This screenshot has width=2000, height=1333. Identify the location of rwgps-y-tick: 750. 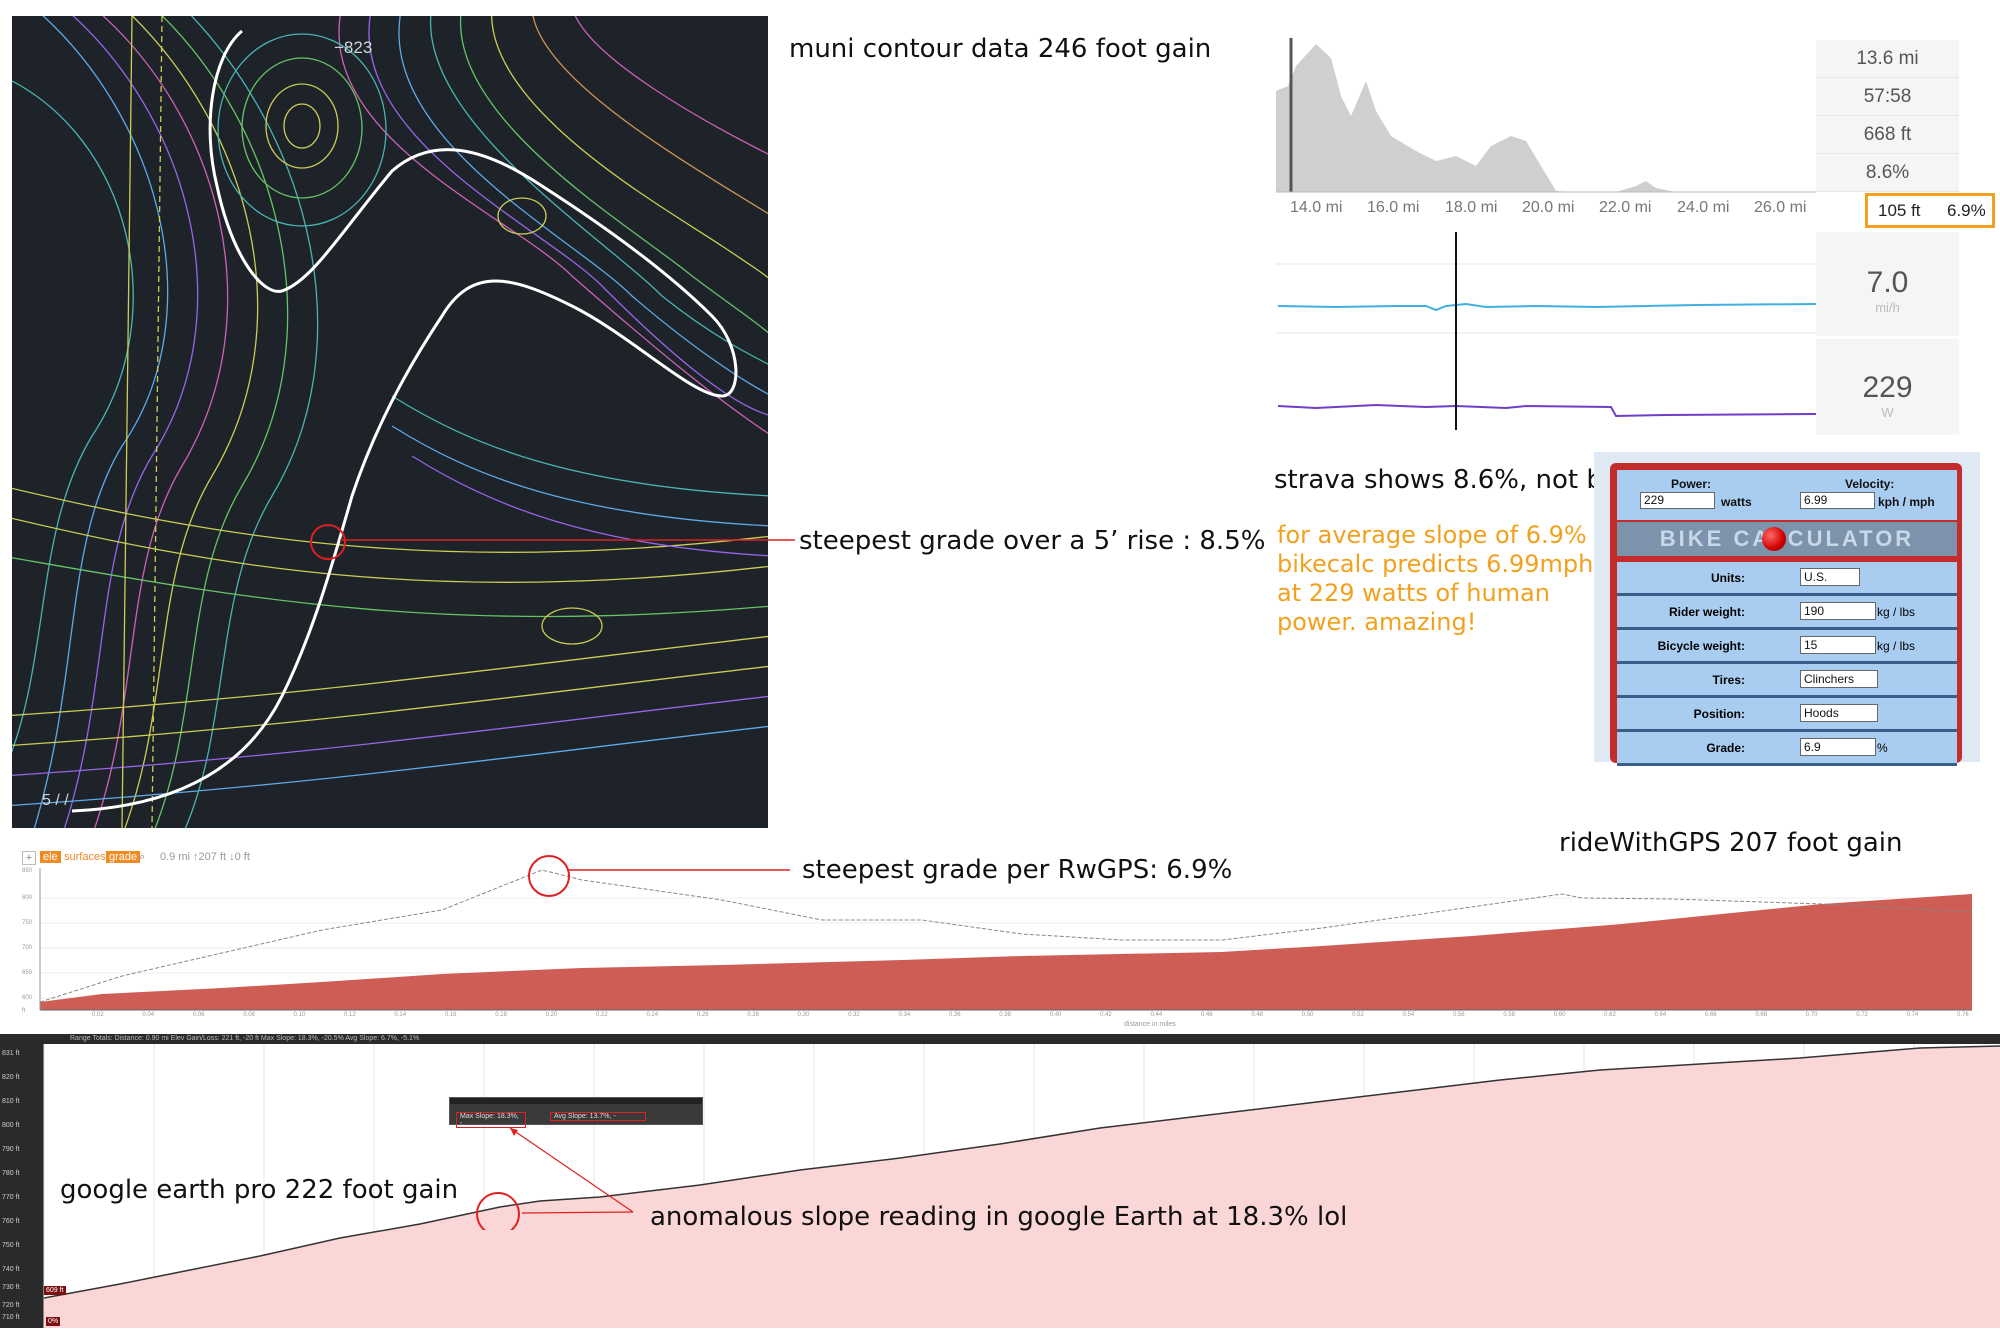
(27, 923).